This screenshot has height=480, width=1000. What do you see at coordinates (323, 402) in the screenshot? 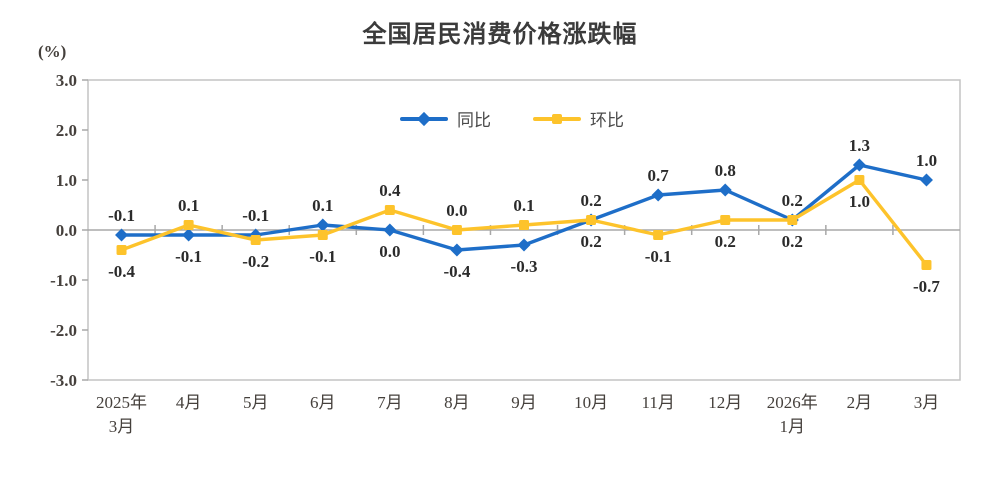
I see `x-axis-tick-label: 6月` at bounding box center [323, 402].